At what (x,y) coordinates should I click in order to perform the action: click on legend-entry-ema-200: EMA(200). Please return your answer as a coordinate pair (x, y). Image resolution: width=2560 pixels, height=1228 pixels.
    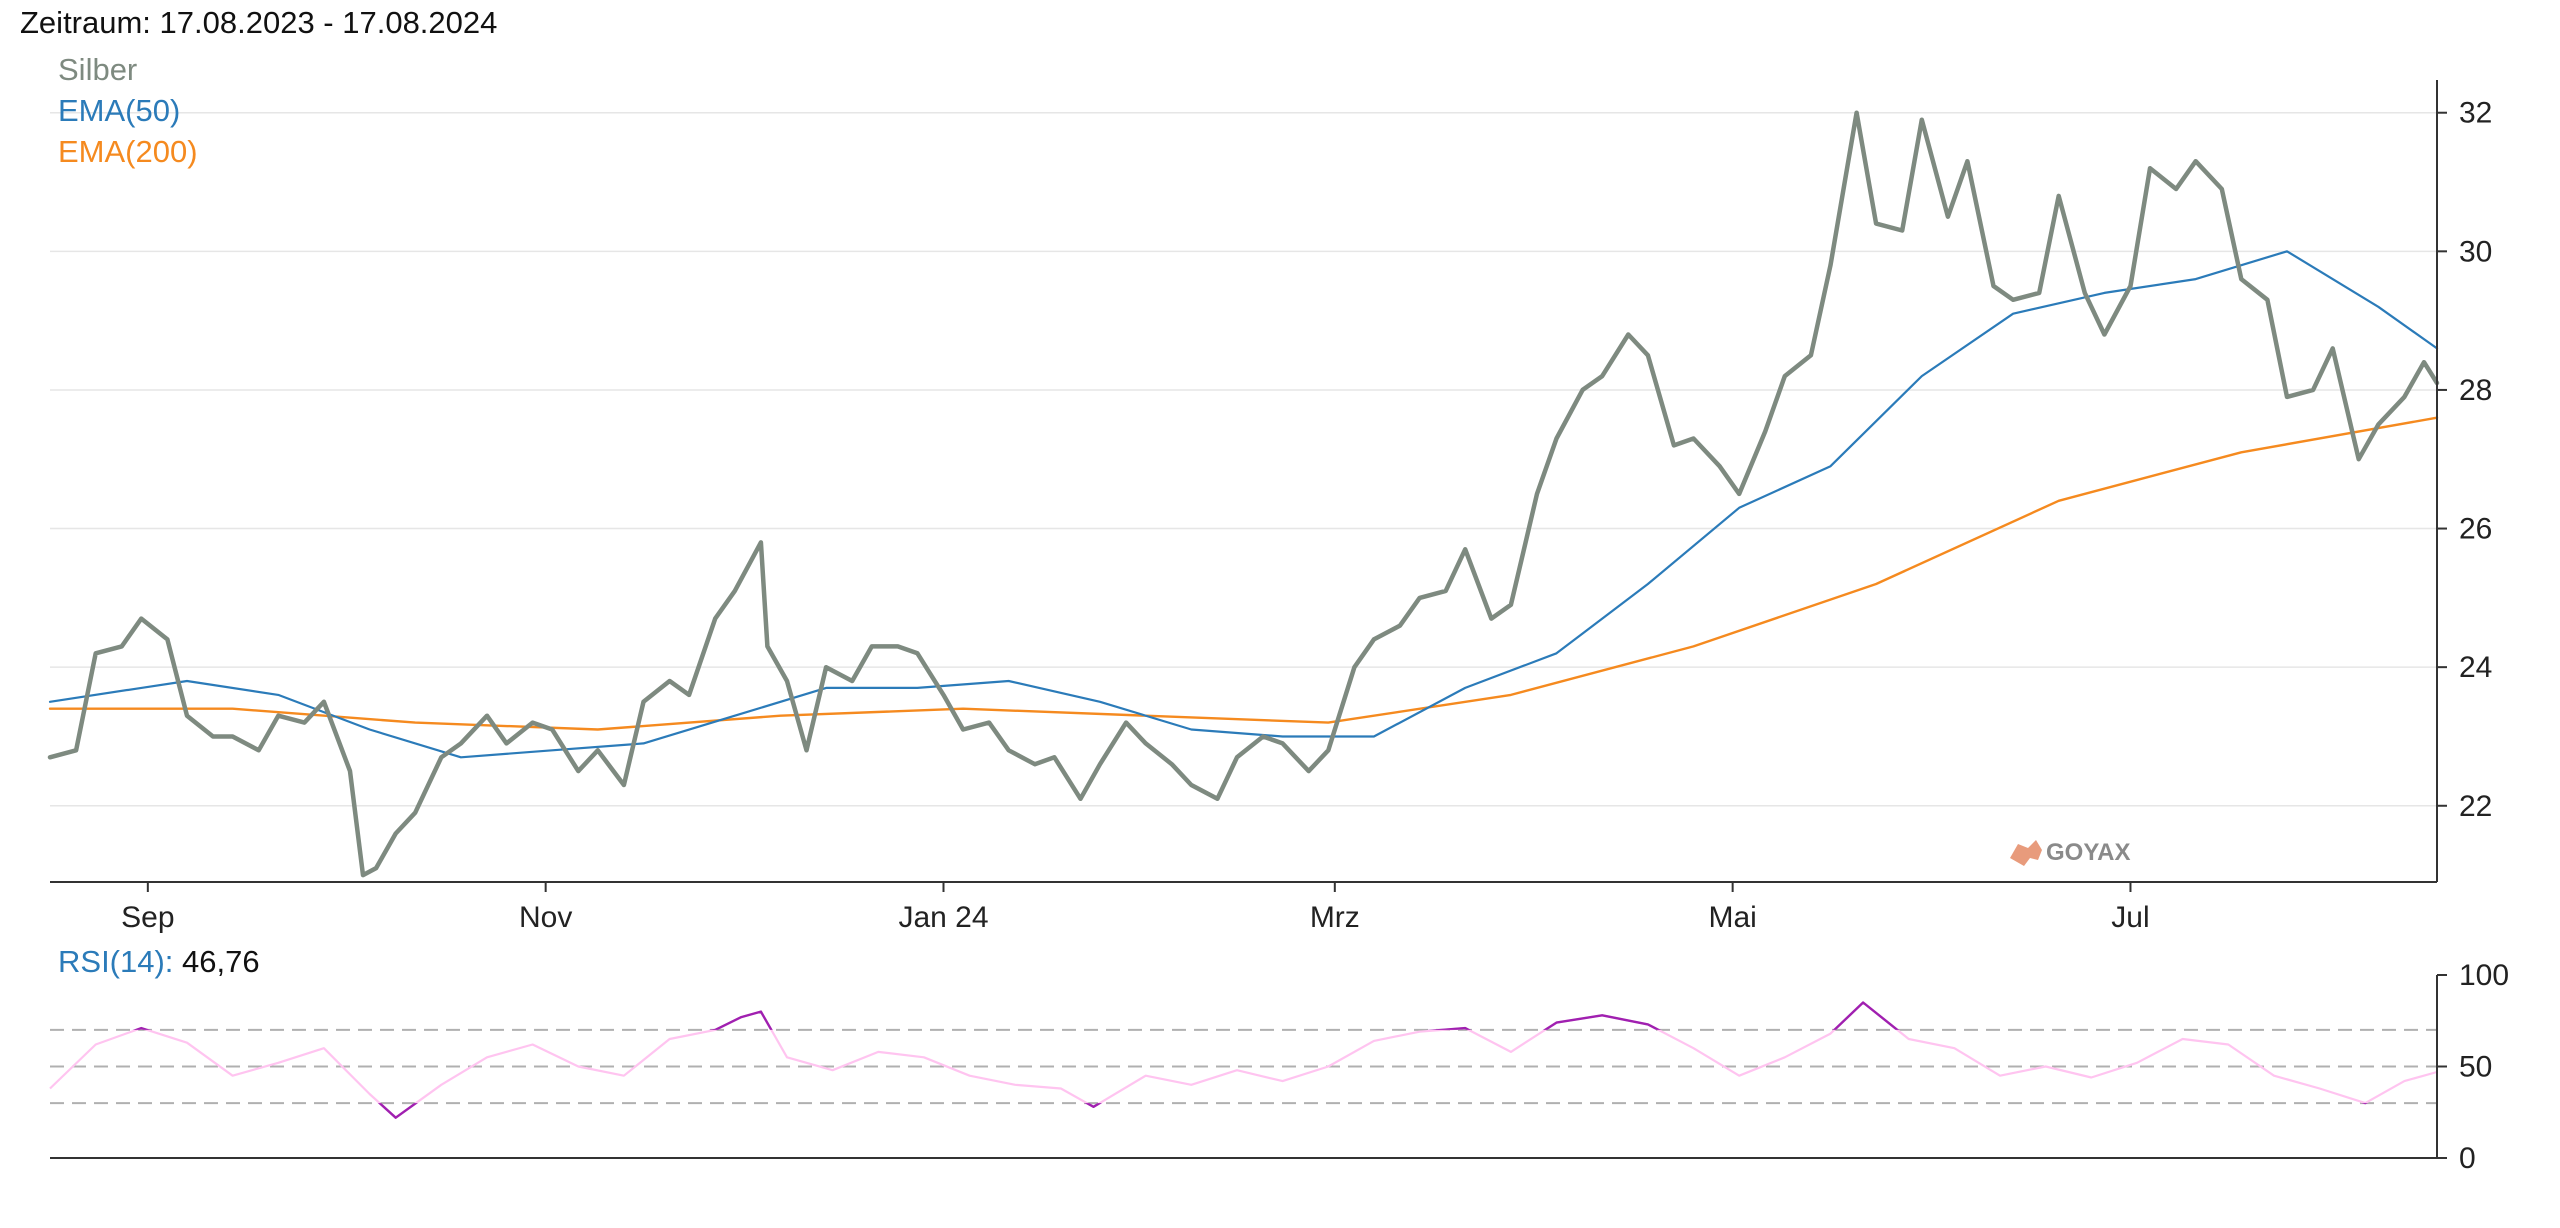
    Looking at the image, I should click on (128, 151).